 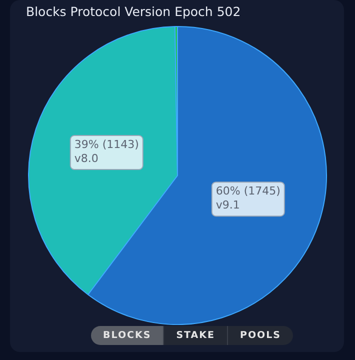 I want to click on text: POOLS, so click(x=260, y=335).